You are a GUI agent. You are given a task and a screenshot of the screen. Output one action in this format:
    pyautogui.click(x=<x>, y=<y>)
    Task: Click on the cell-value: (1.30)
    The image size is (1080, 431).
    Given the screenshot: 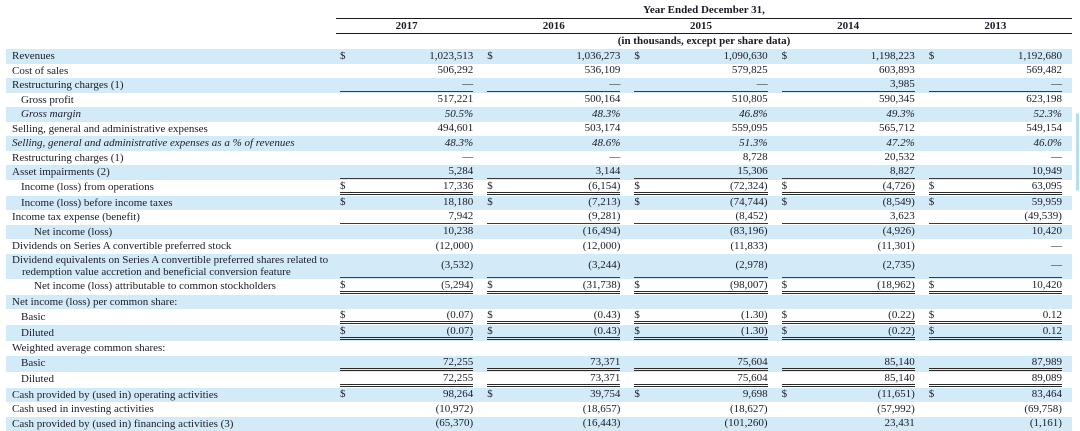 What is the action you would take?
    pyautogui.click(x=707, y=331)
    